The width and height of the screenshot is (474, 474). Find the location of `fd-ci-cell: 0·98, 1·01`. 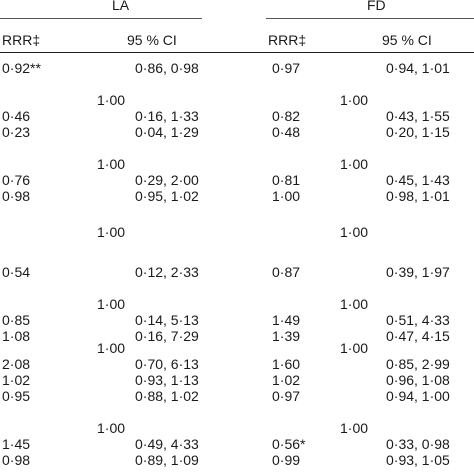

fd-ci-cell: 0·98, 1·01 is located at coordinates (418, 196).